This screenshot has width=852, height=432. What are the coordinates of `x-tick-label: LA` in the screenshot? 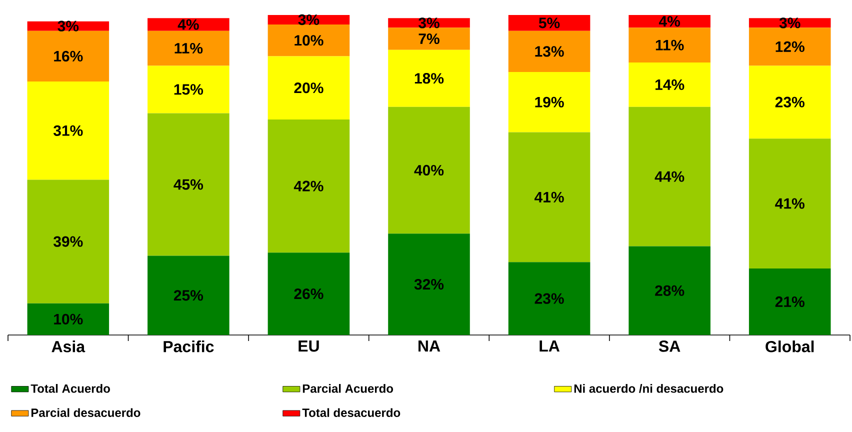 It's located at (550, 346).